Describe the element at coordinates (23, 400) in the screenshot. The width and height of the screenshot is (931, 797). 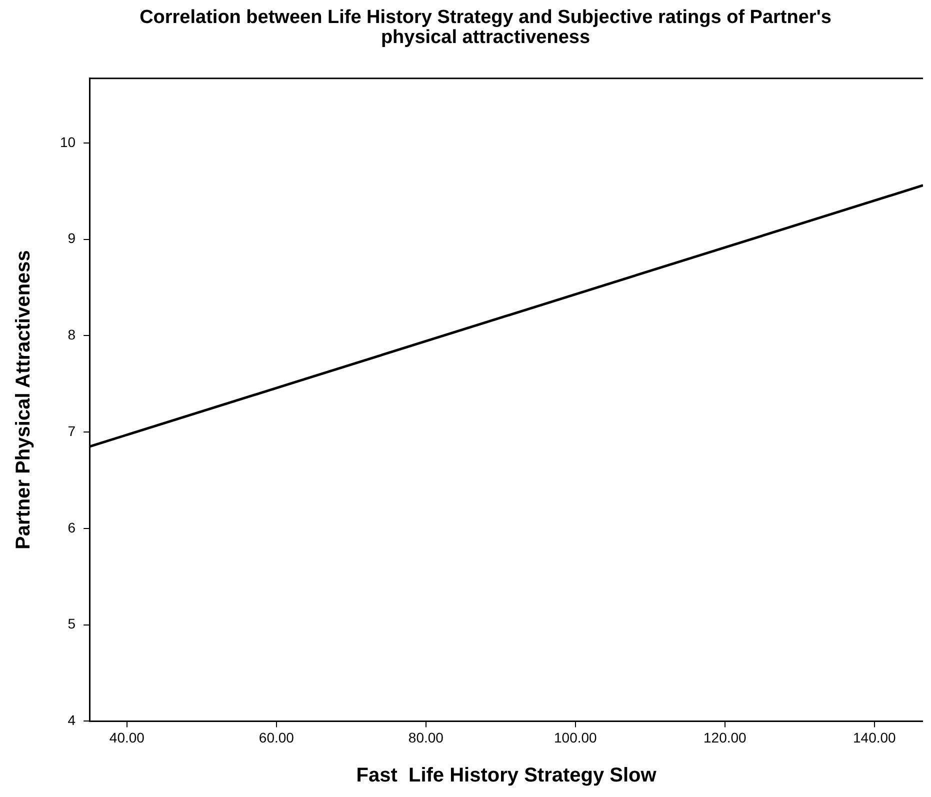
I see `y-axis-title: Partner Physical Attractiveness` at that location.